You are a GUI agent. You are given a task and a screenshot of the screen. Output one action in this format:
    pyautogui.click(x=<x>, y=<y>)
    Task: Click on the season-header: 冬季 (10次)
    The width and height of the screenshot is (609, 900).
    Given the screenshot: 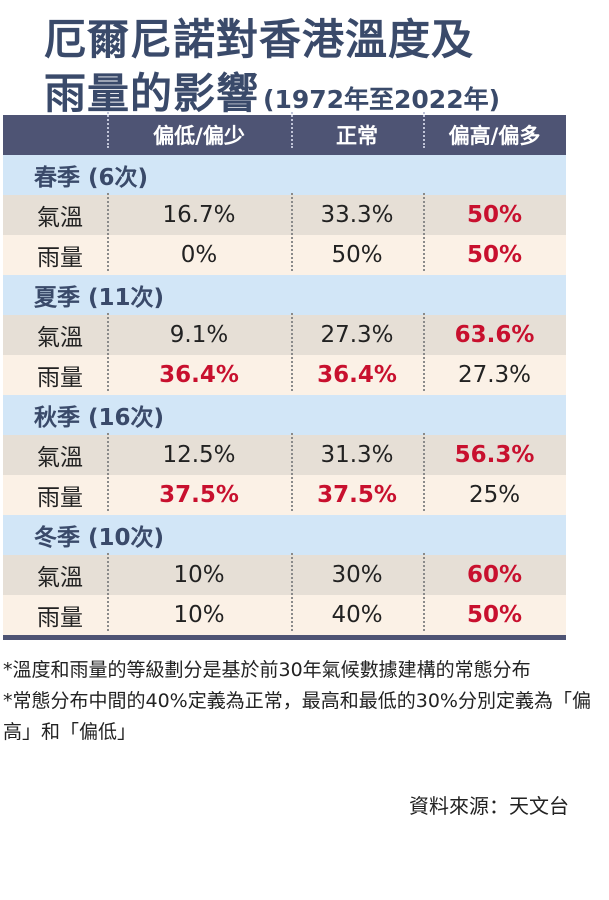 What is the action you would take?
    pyautogui.click(x=284, y=535)
    